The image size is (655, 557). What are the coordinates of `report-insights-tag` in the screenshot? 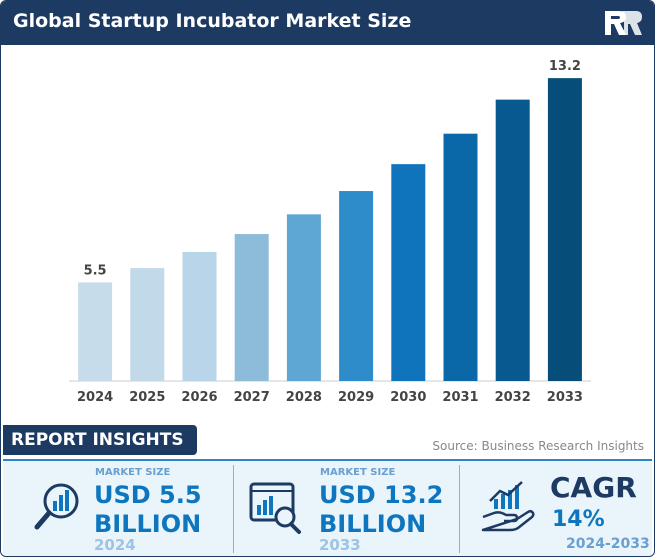 It's located at (100, 440).